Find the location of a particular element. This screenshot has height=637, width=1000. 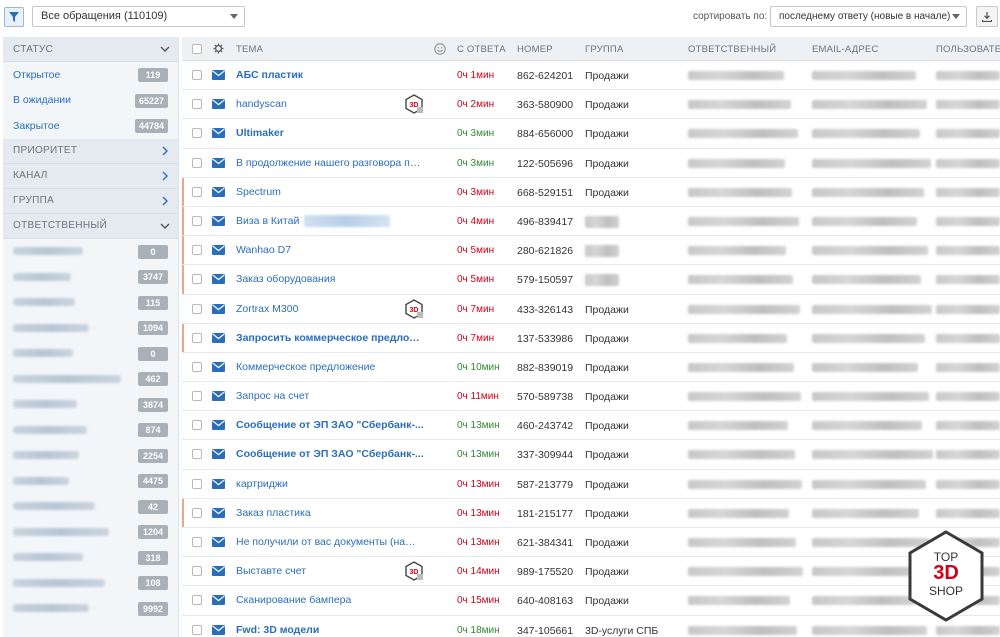

ticket-subject-link: Сканирование бампера is located at coordinates (294, 600).